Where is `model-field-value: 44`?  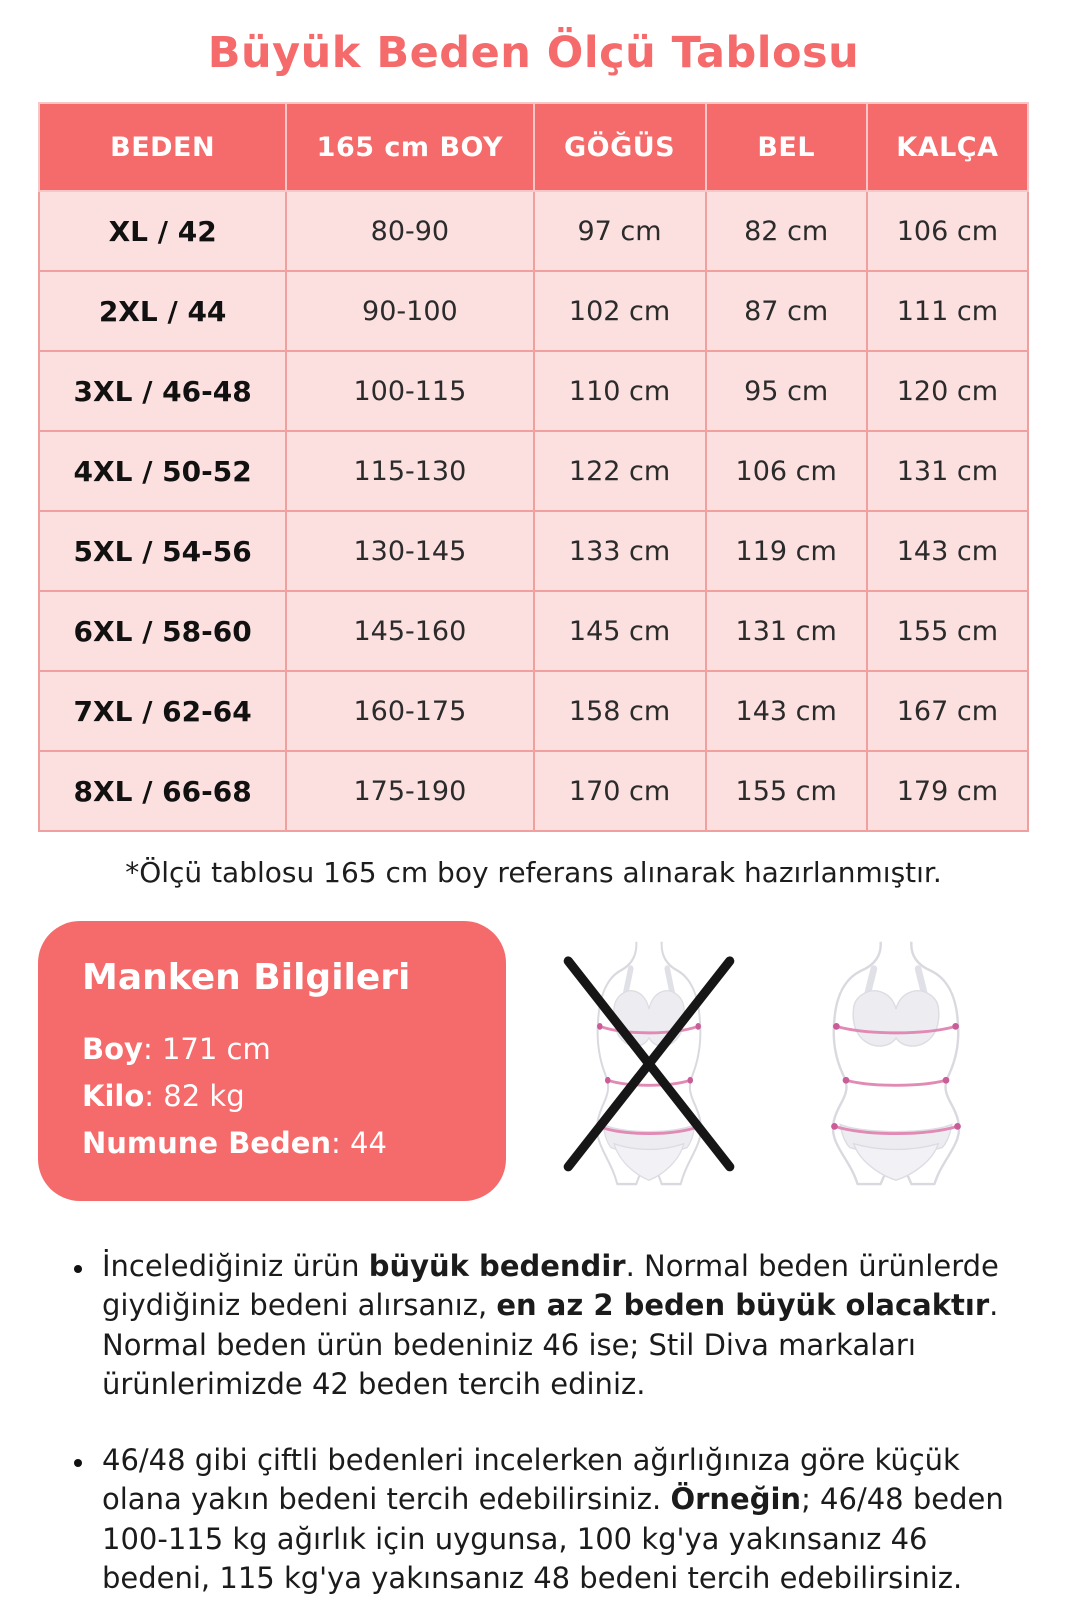
model-field-value: 44 is located at coordinates (368, 1142).